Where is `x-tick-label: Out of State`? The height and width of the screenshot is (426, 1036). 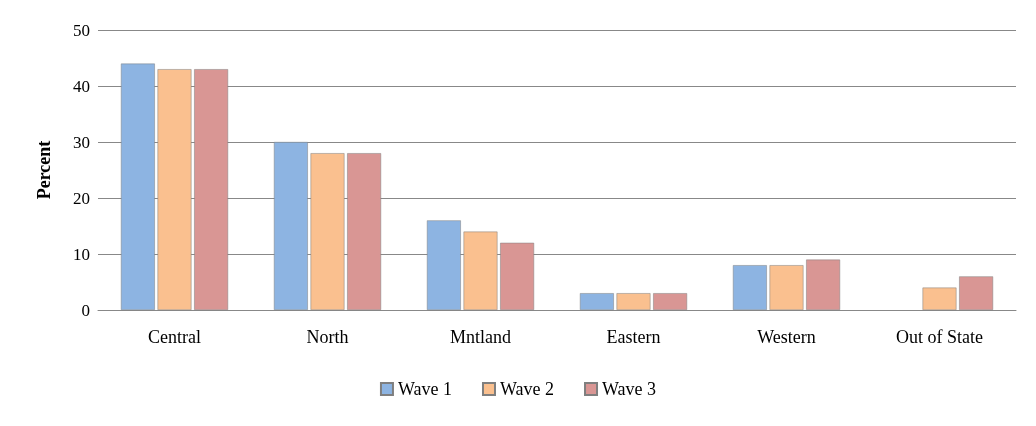 x-tick-label: Out of State is located at coordinates (939, 337).